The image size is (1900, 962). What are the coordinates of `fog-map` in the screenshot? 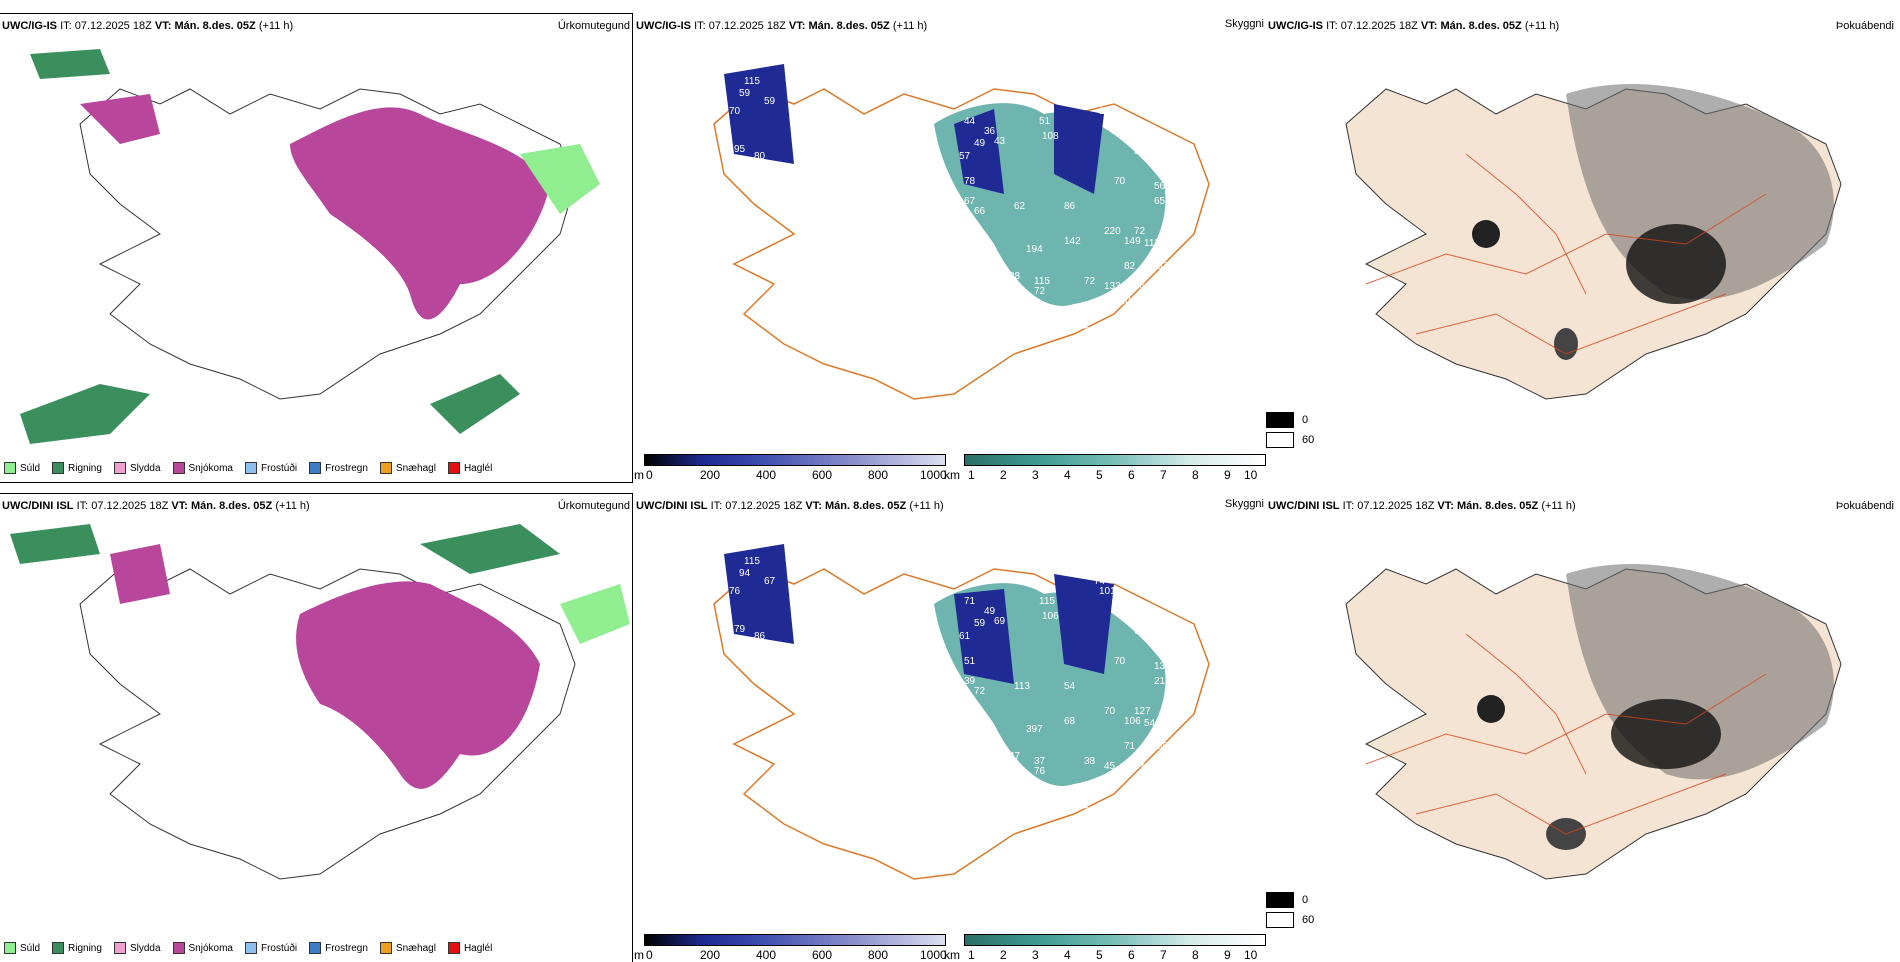 It's located at (1593, 242).